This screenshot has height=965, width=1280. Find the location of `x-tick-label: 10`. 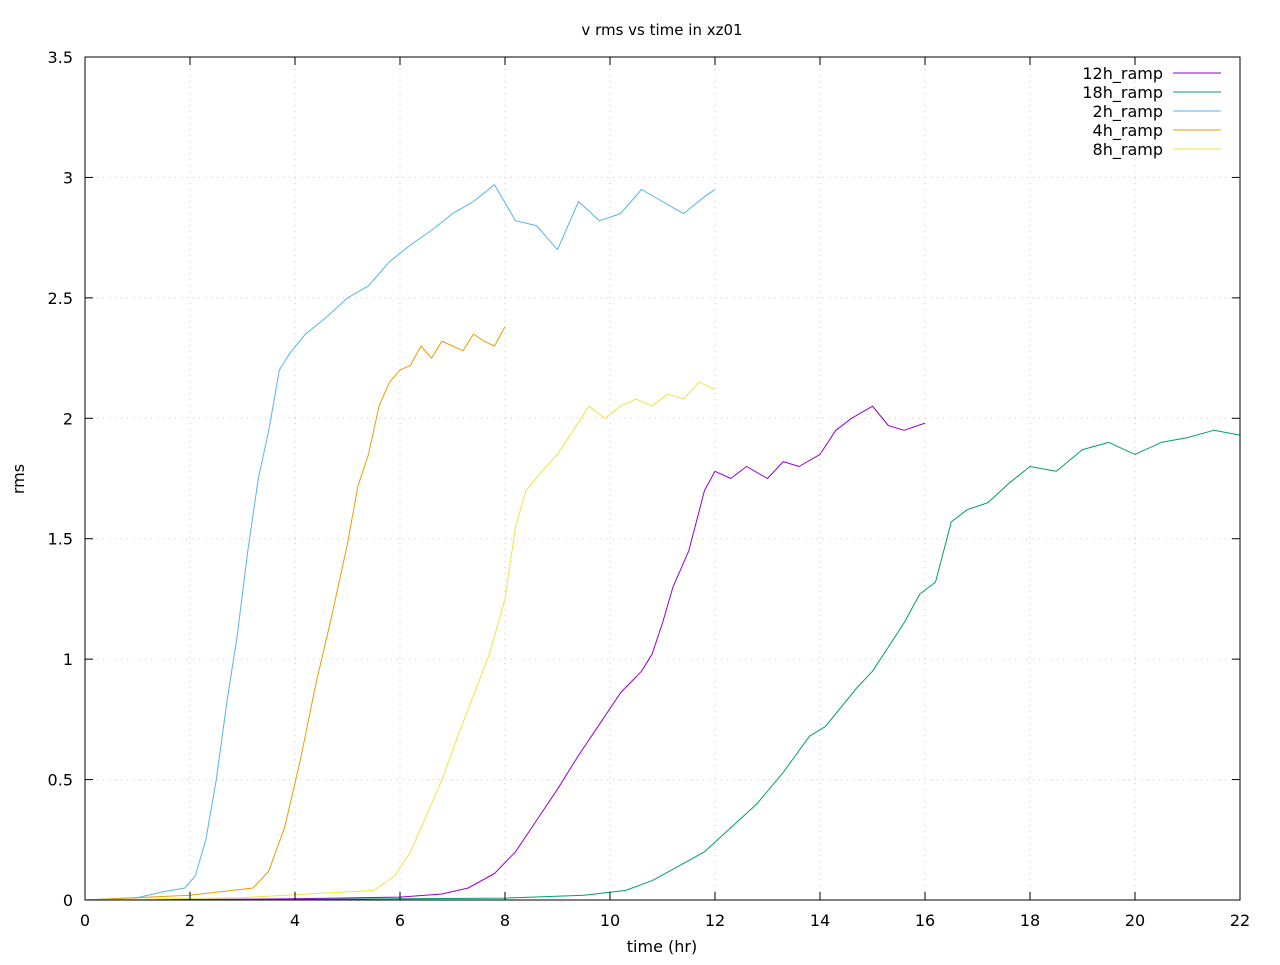

x-tick-label: 10 is located at coordinates (610, 920).